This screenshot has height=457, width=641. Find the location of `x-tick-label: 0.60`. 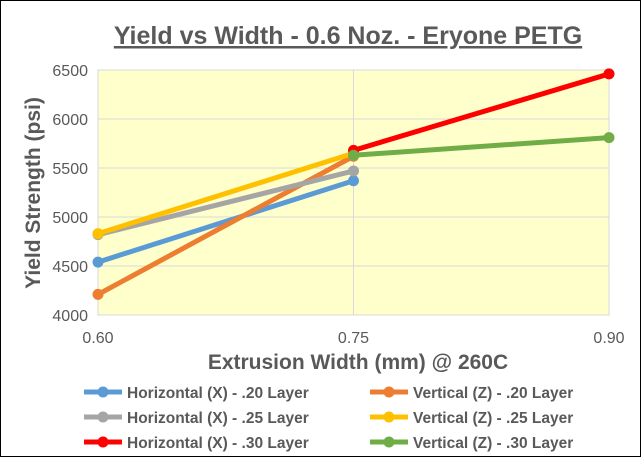

x-tick-label: 0.60 is located at coordinates (97, 338).